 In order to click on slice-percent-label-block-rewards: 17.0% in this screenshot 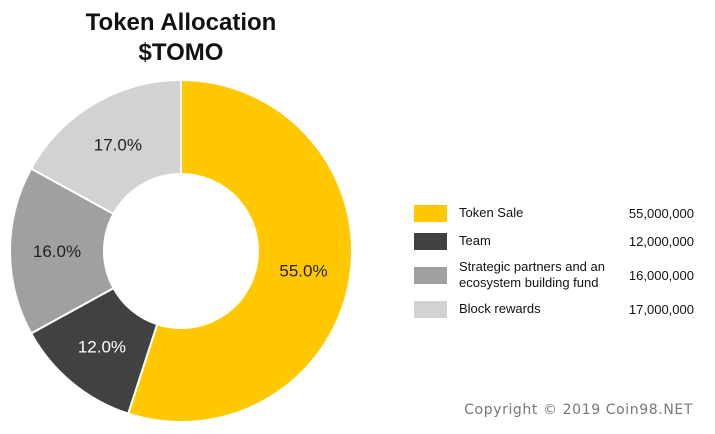, I will do `click(118, 144)`.